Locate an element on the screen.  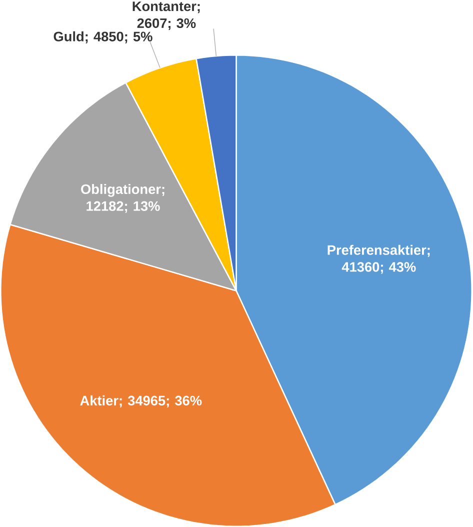
slice-label: Guld; 4850; 5% is located at coordinates (103, 37).